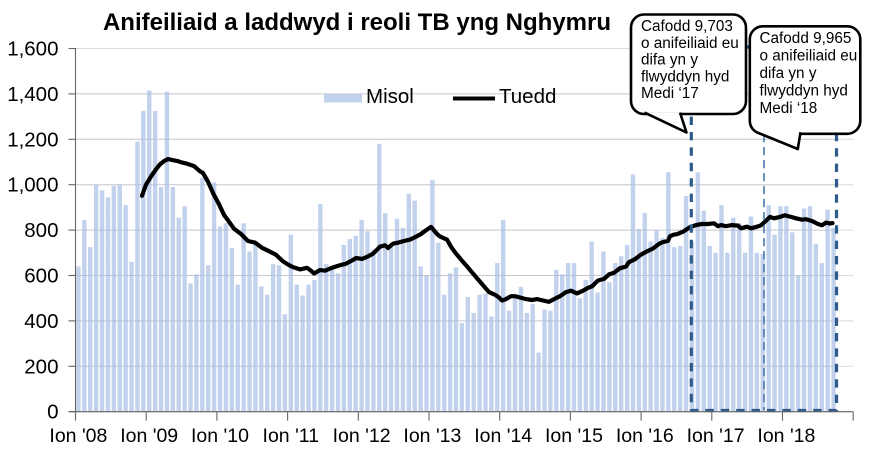  I want to click on svg-text: Medi ‘18, so click(789, 108).